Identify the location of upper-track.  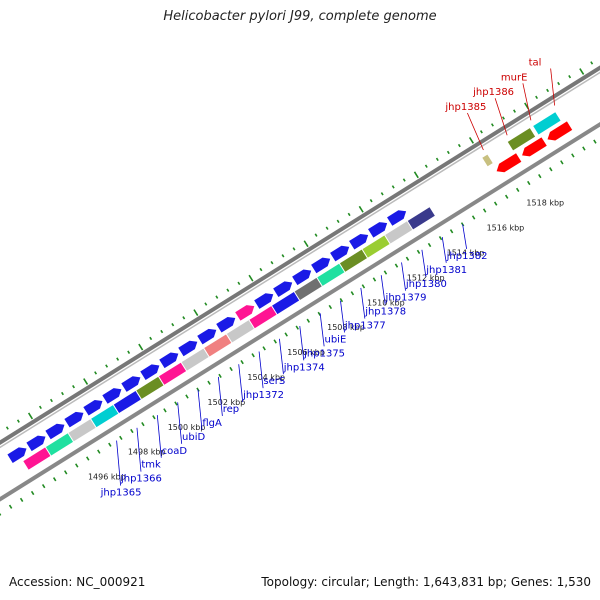
(521, 139).